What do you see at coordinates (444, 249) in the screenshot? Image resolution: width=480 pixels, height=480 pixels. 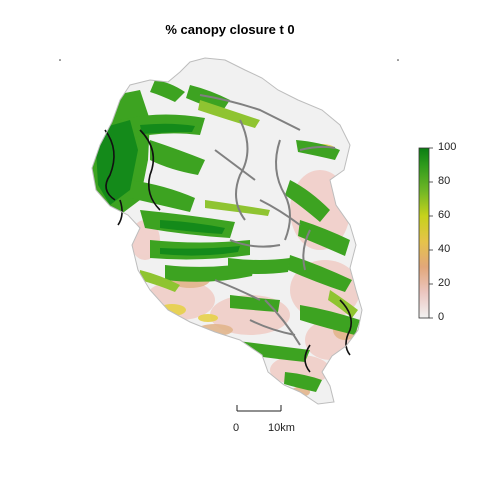 I see `legend-label-40: 40` at bounding box center [444, 249].